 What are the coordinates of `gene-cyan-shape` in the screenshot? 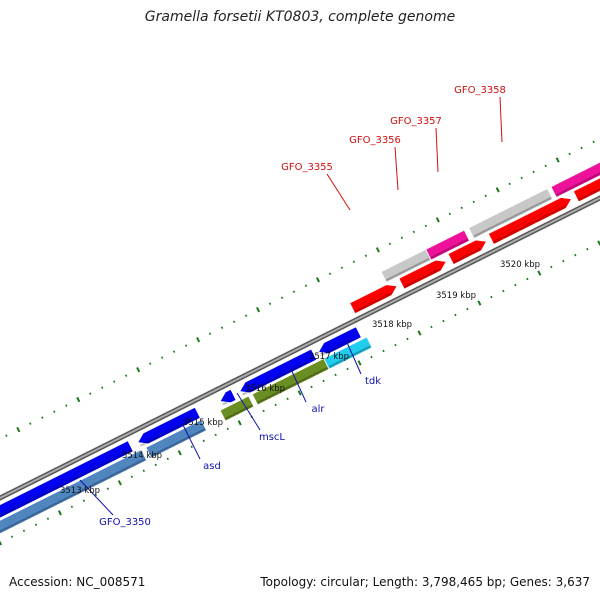 It's located at (348, 353).